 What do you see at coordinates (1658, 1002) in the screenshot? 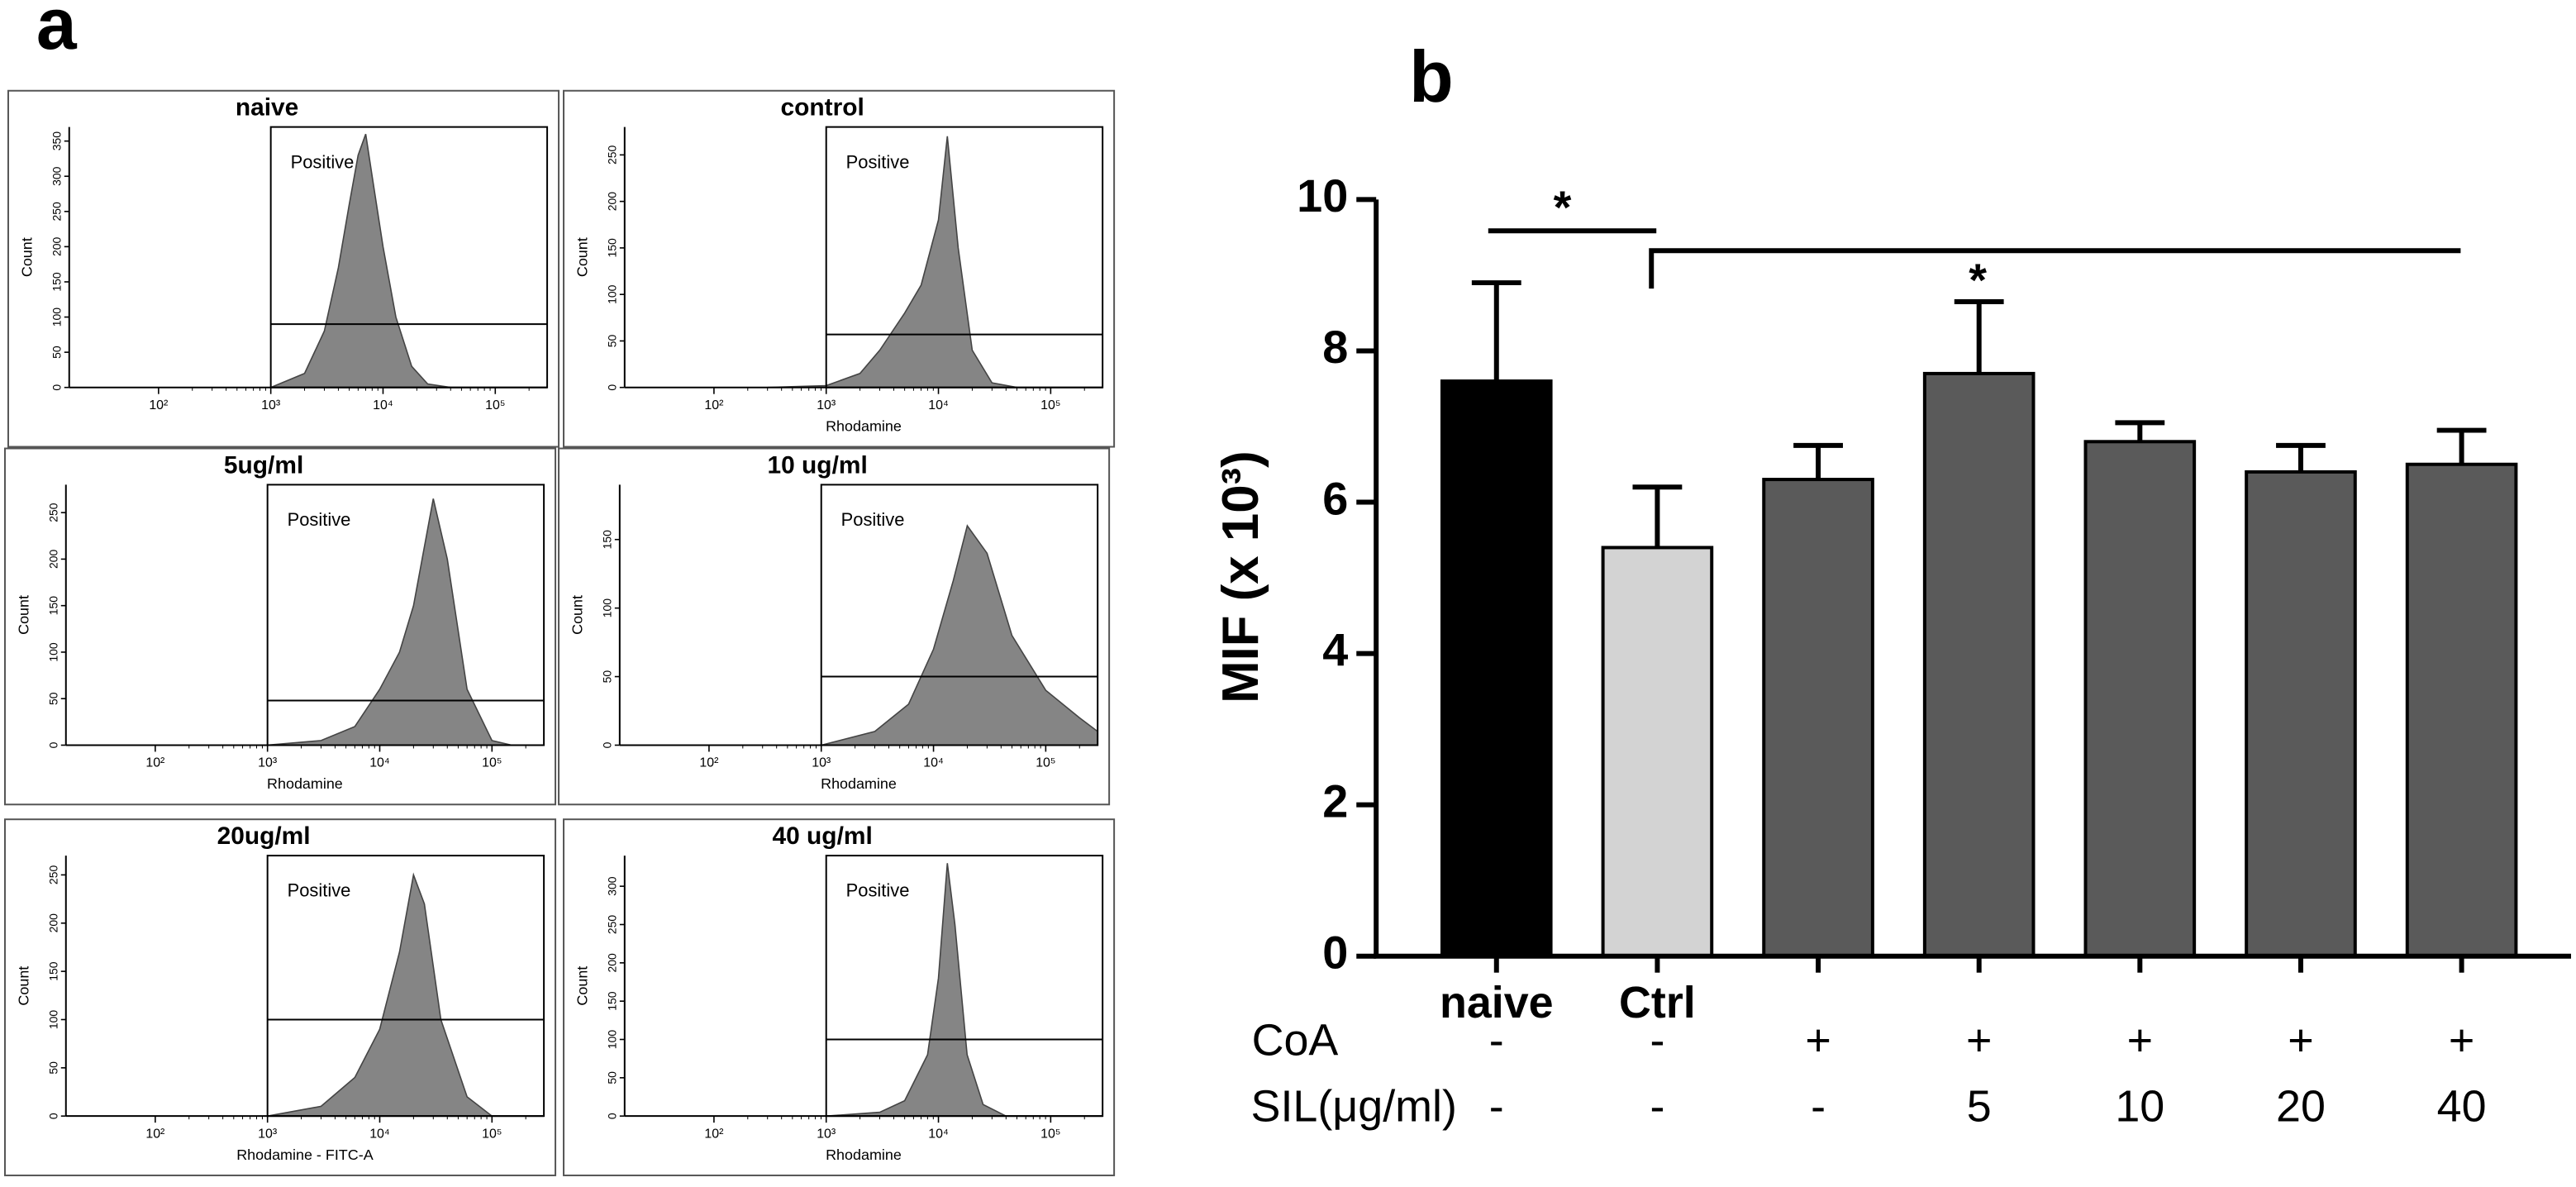
I see `x-tick-label: Ctrl` at bounding box center [1658, 1002].